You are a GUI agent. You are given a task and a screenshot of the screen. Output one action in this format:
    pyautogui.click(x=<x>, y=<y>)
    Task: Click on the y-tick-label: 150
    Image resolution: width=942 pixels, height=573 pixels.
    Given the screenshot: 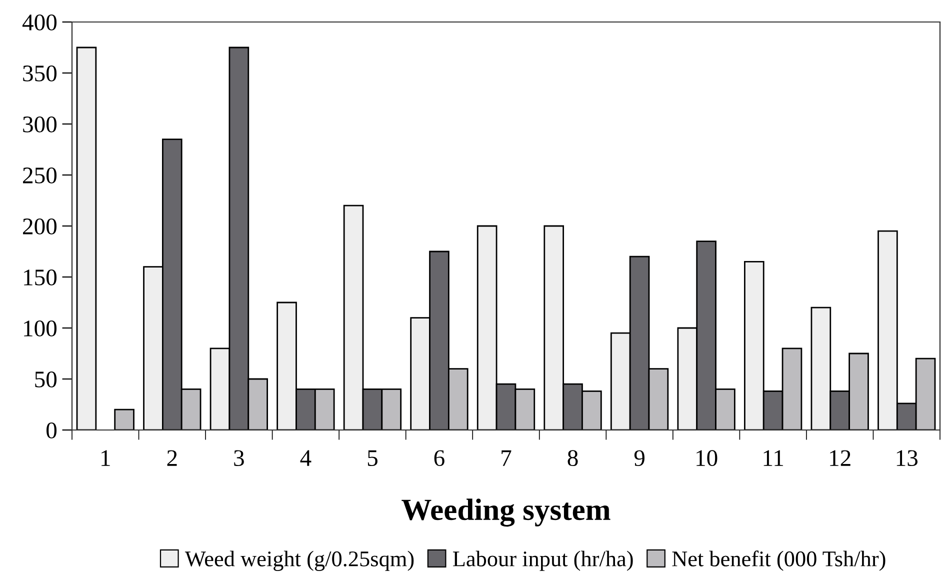 What is the action you would take?
    pyautogui.click(x=40, y=277)
    